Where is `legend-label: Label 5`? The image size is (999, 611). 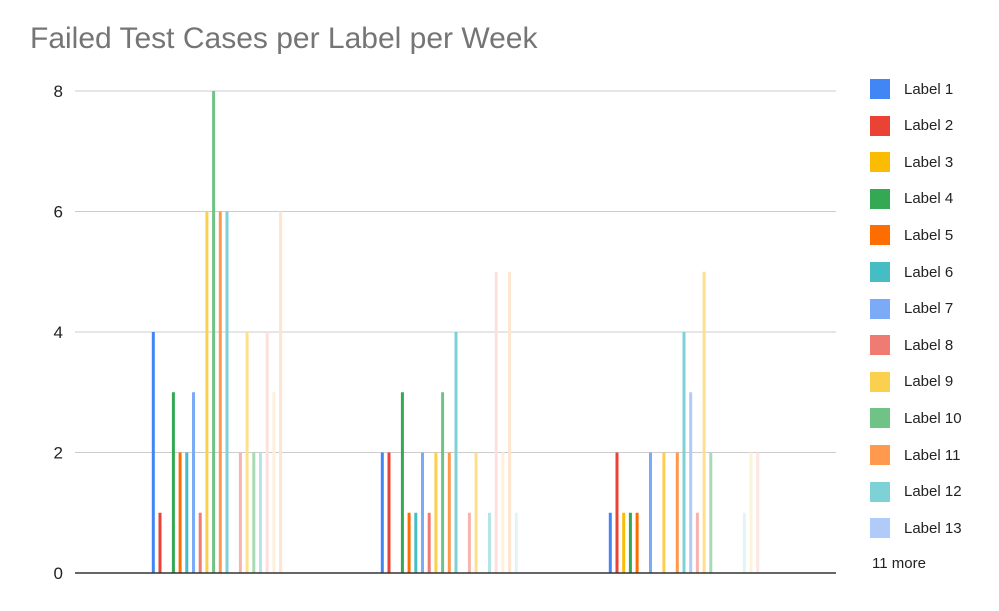 legend-label: Label 5 is located at coordinates (929, 235).